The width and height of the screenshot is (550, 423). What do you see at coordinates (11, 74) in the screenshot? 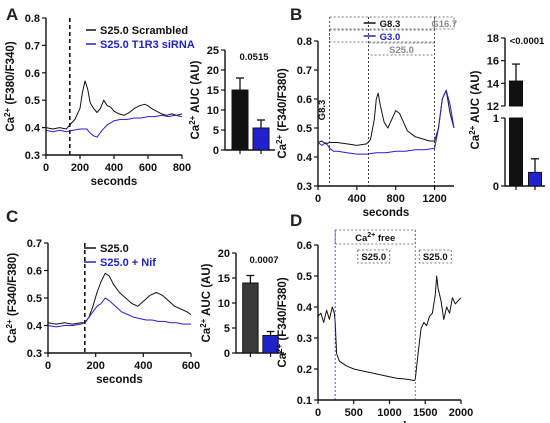
I see `ylabel-rest: (F380/F340)` at bounding box center [11, 74].